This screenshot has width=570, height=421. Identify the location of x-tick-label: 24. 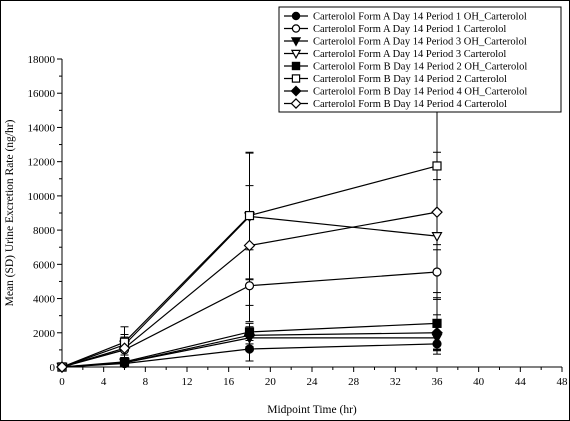
(313, 382).